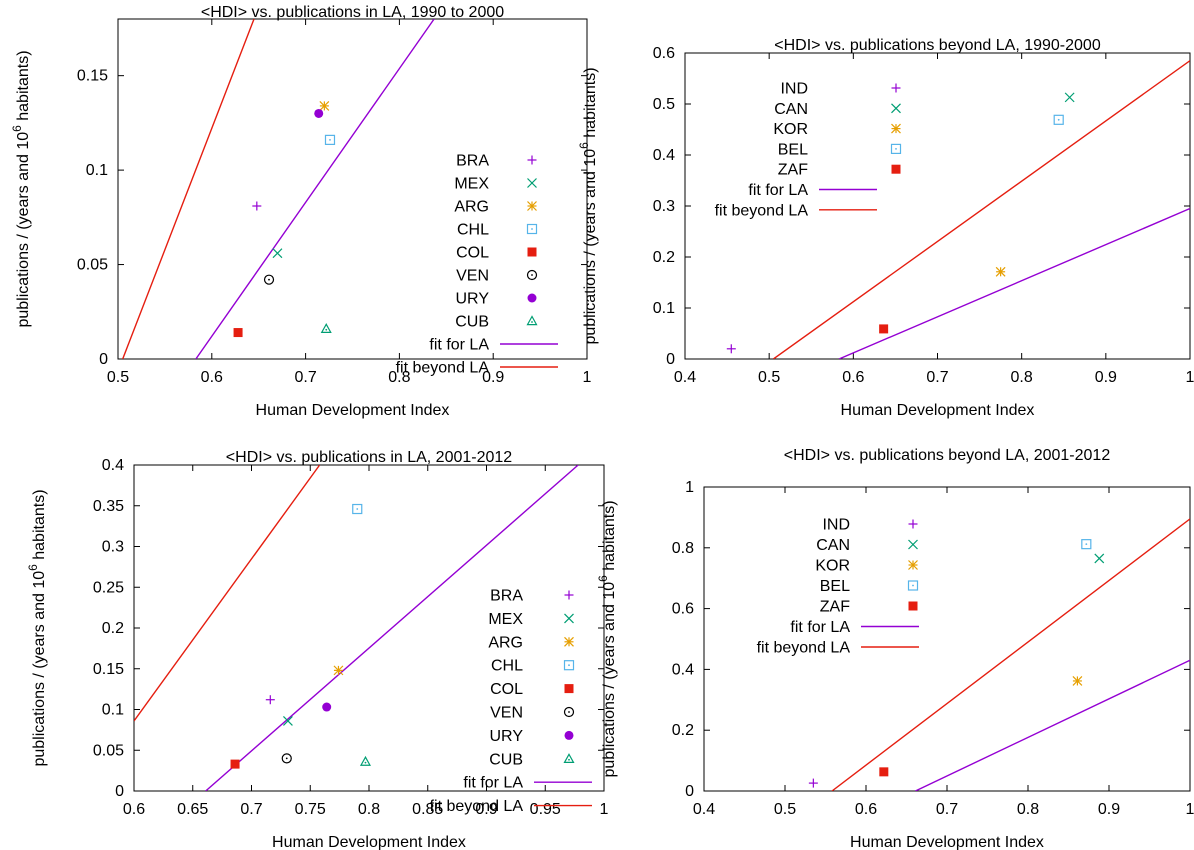  Describe the element at coordinates (731, 349) in the screenshot. I see `point-ind` at that location.